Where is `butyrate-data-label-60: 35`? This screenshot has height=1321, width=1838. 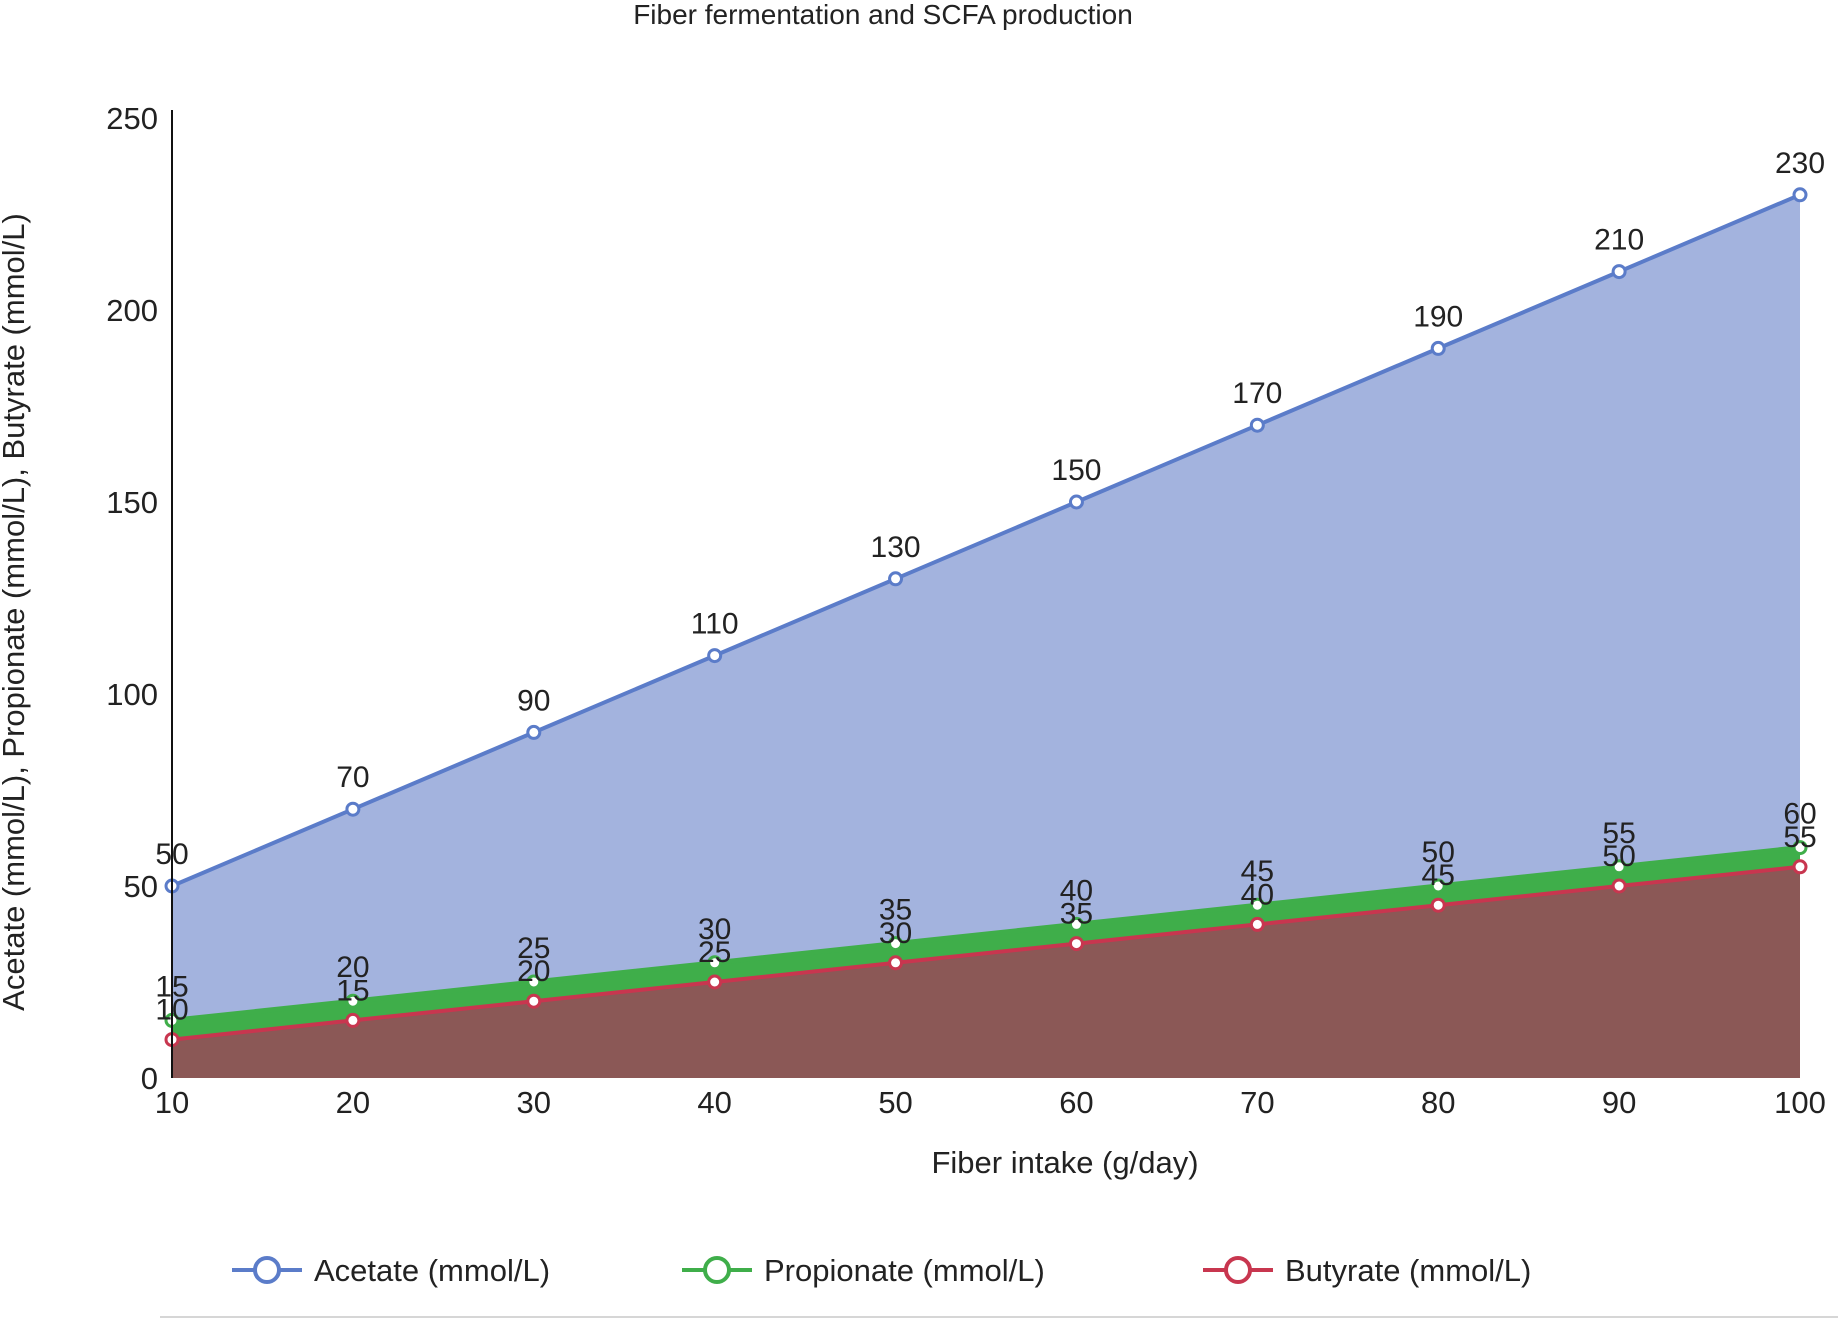 butyrate-data-label-60: 35 is located at coordinates (1076, 914).